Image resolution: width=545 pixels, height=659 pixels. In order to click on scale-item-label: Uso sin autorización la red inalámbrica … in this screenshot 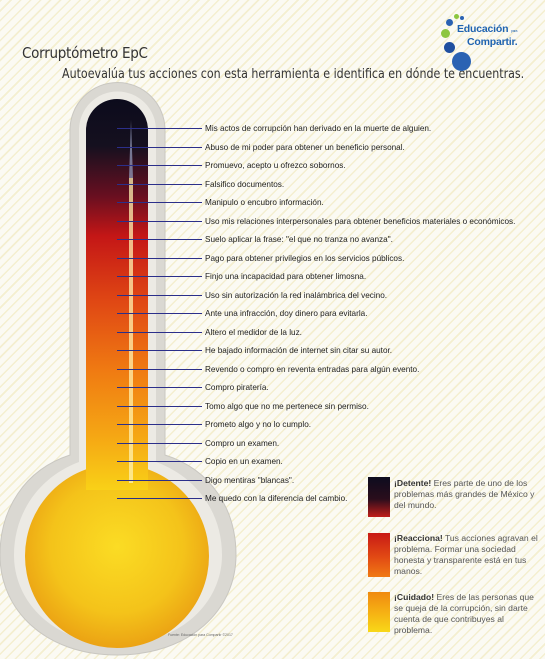, I will do `click(296, 295)`.